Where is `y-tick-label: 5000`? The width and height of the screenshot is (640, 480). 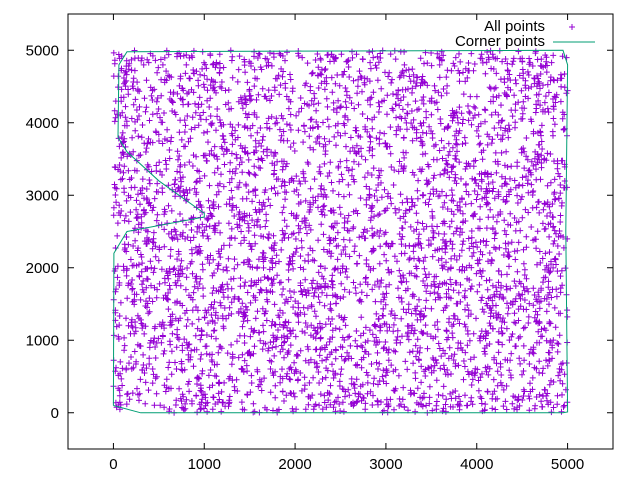 y-tick-label: 5000 is located at coordinates (42, 50).